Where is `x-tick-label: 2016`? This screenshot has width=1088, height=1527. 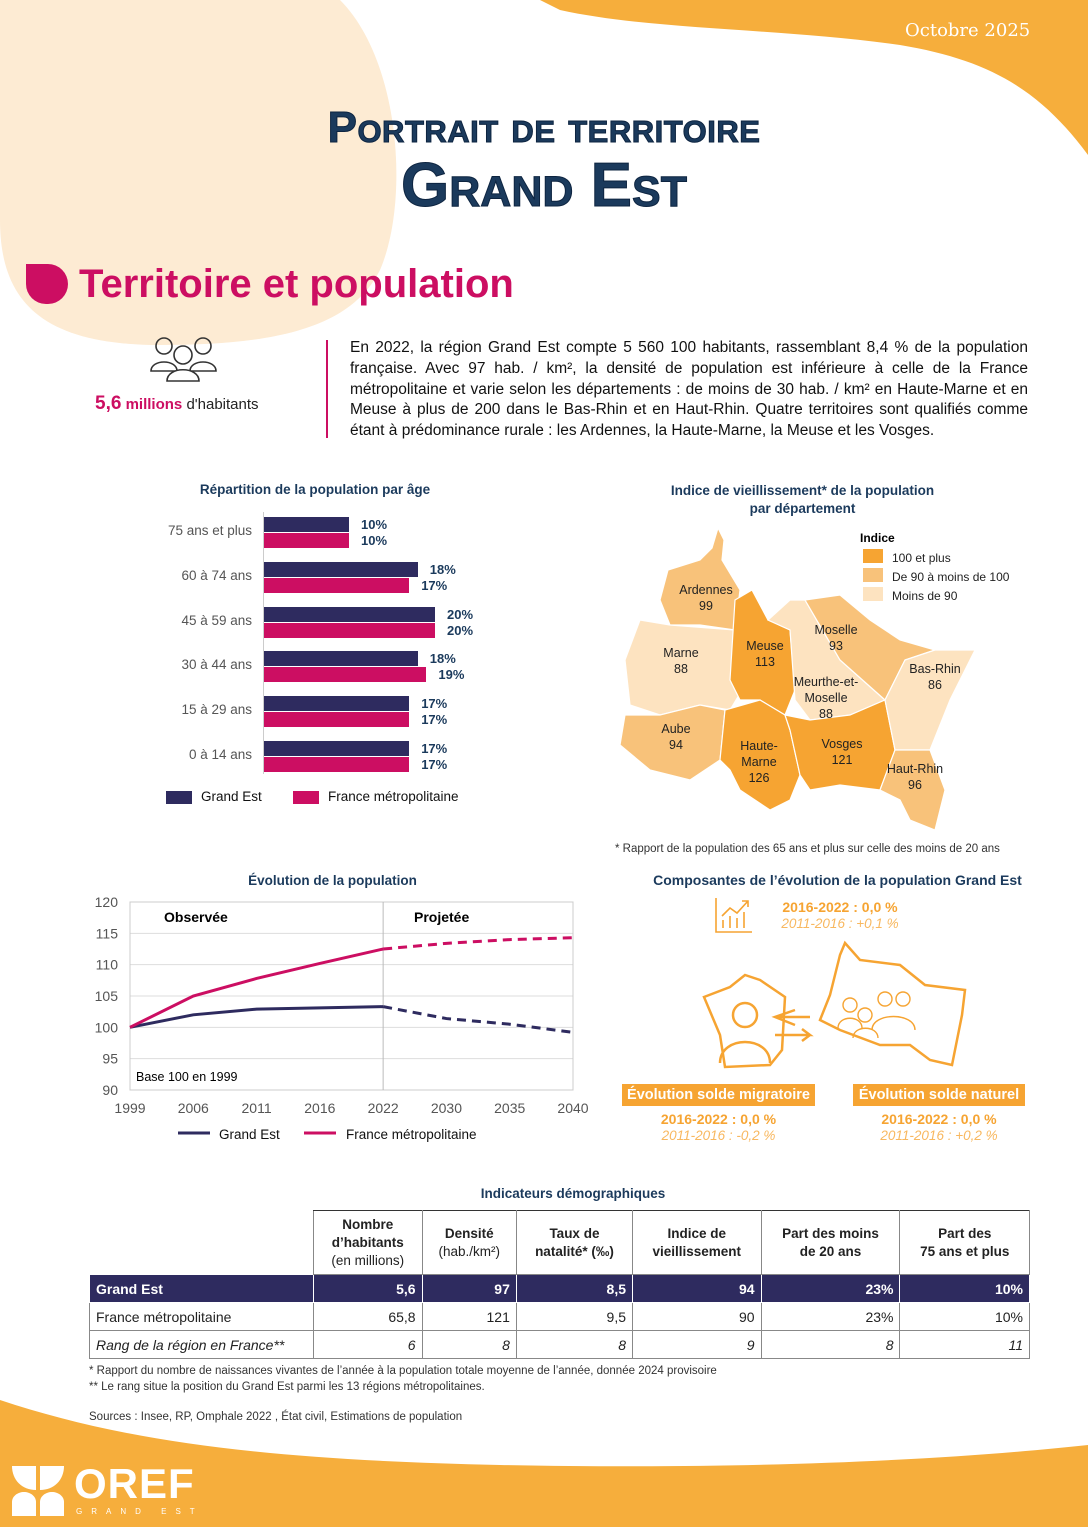
x-tick-label: 2016 is located at coordinates (319, 1108).